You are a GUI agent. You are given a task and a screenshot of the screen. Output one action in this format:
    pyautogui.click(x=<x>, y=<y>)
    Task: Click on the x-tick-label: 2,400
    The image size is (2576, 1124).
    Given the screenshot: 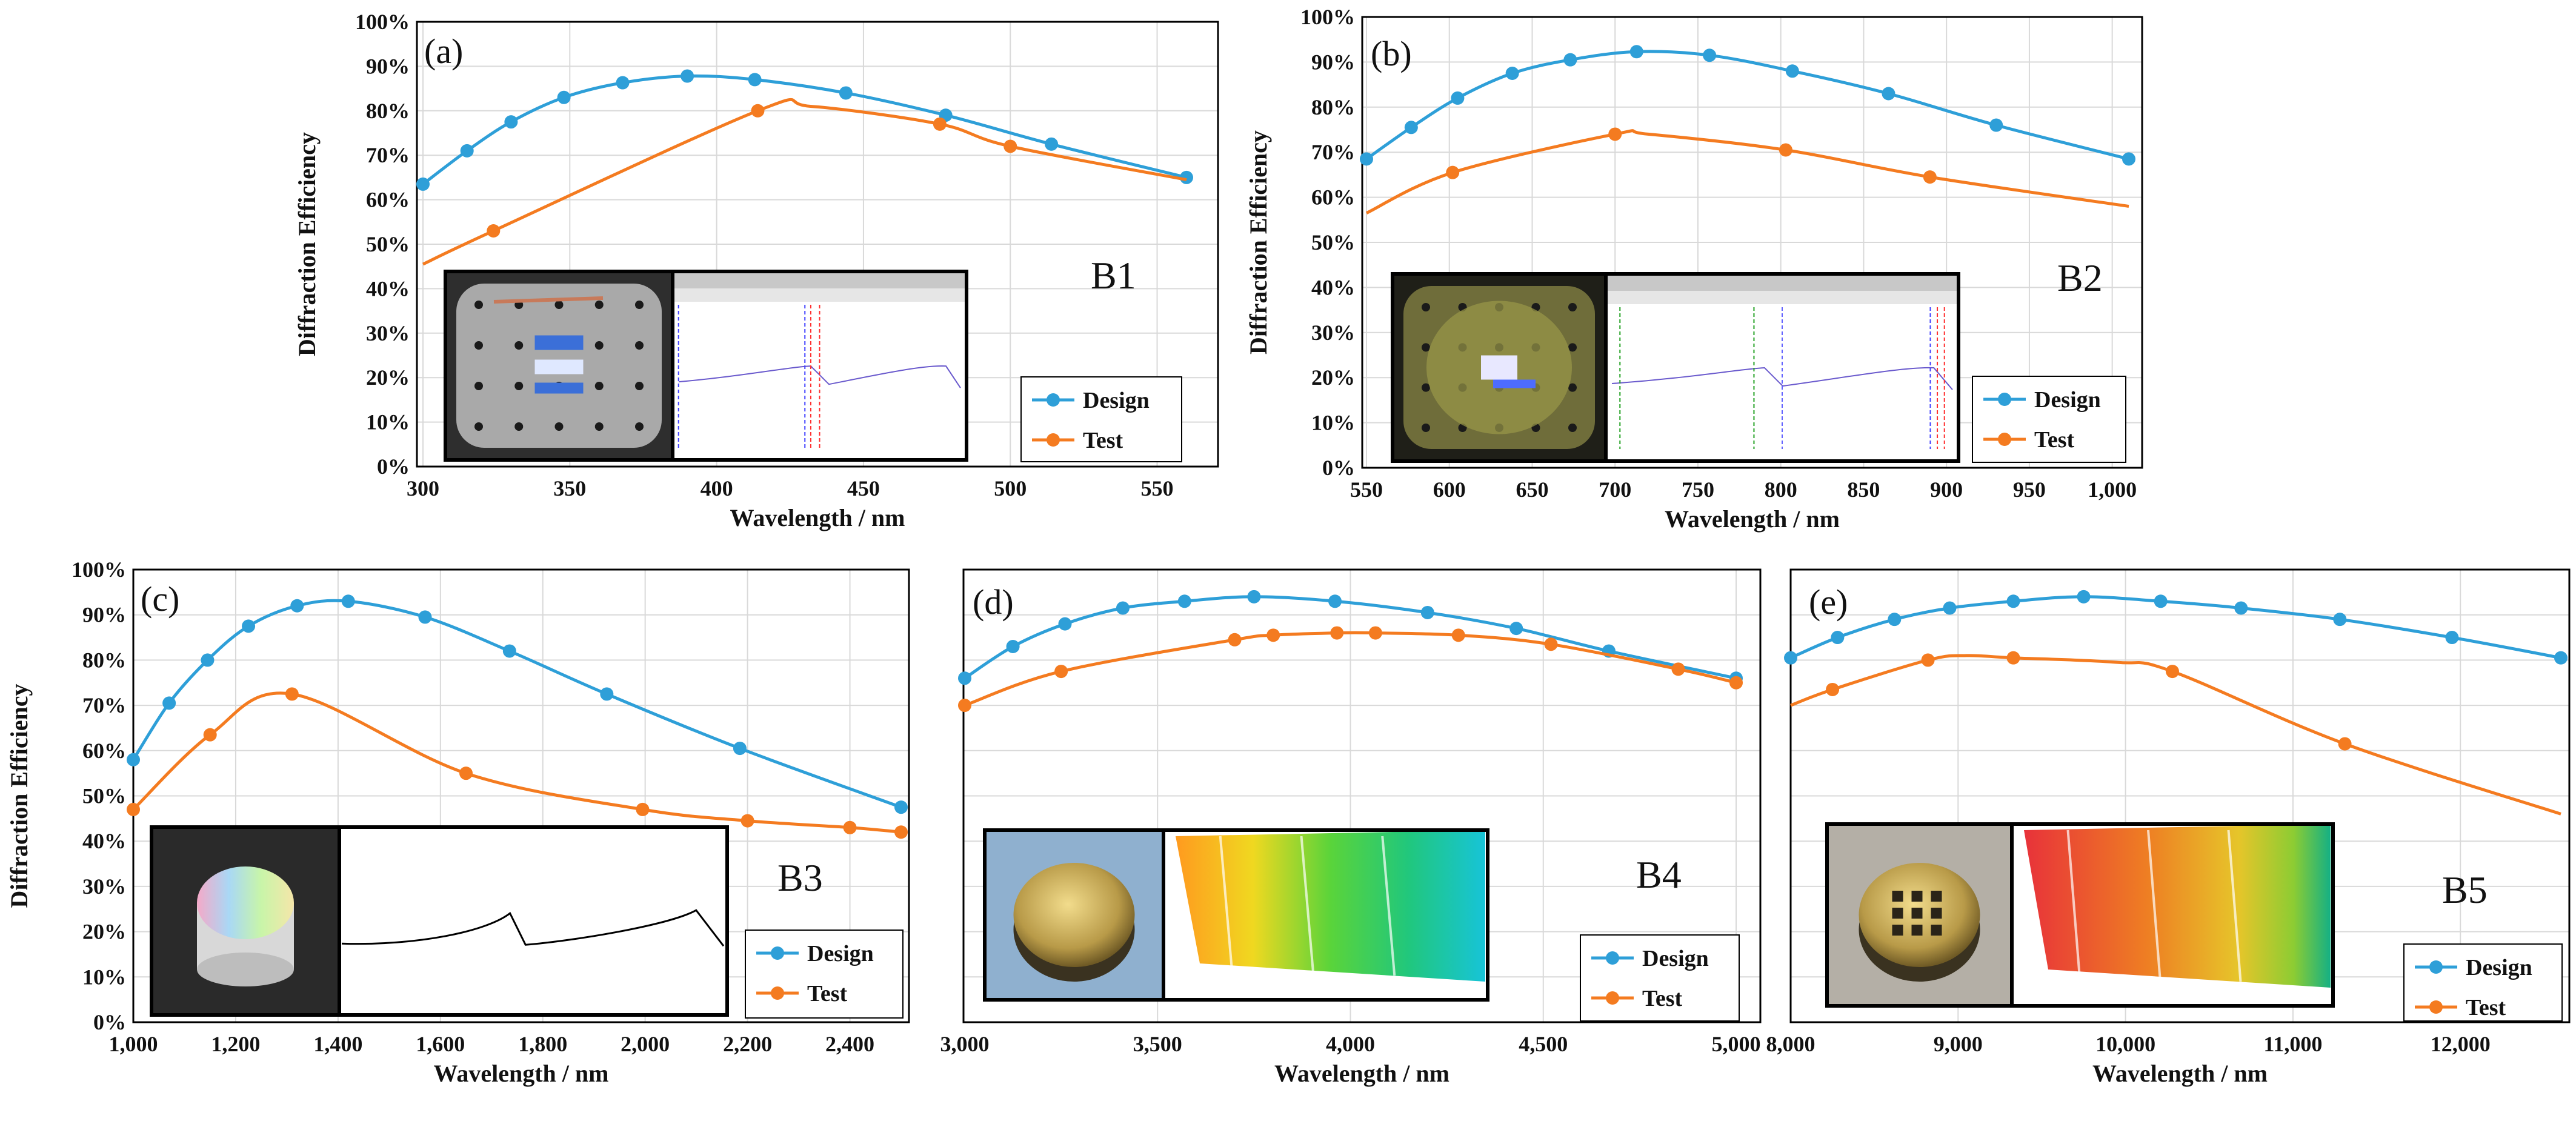 What is the action you would take?
    pyautogui.click(x=849, y=1044)
    